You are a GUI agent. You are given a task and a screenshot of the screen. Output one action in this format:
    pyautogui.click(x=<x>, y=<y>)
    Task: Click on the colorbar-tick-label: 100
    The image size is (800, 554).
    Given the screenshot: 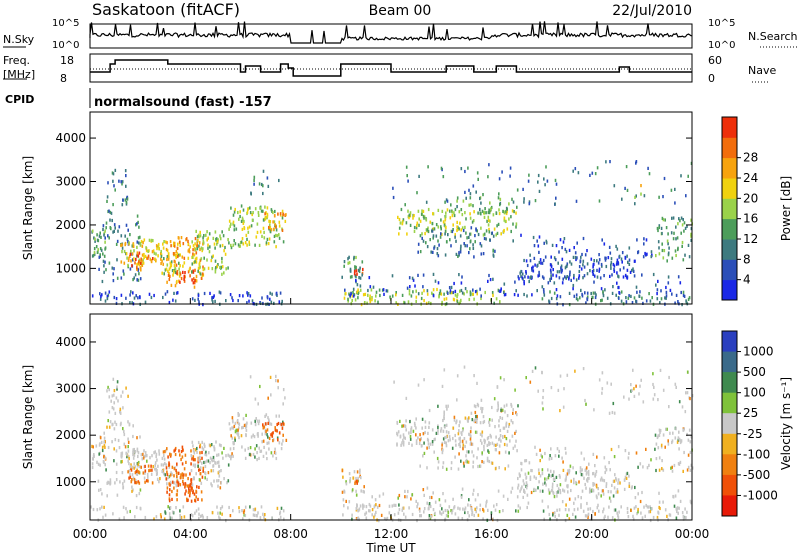 What is the action you would take?
    pyautogui.click(x=754, y=393)
    